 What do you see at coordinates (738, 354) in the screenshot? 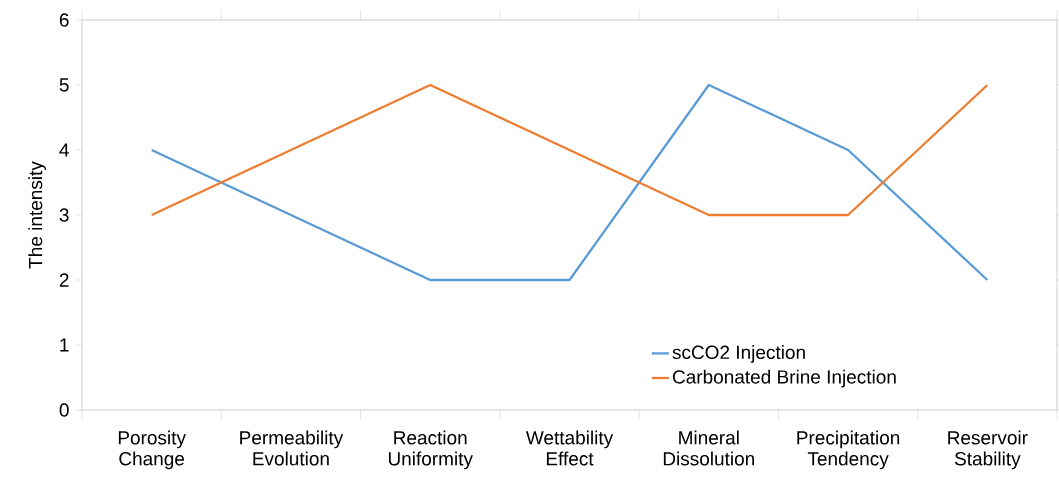
I see `legend-label: scCO2 Injection` at bounding box center [738, 354].